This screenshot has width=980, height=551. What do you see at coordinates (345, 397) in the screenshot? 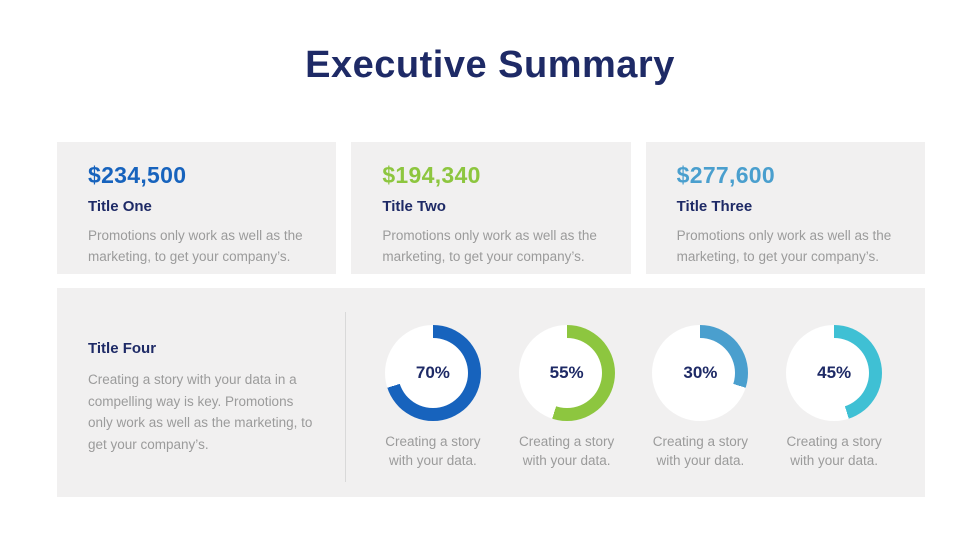
I see `vertical-divider` at bounding box center [345, 397].